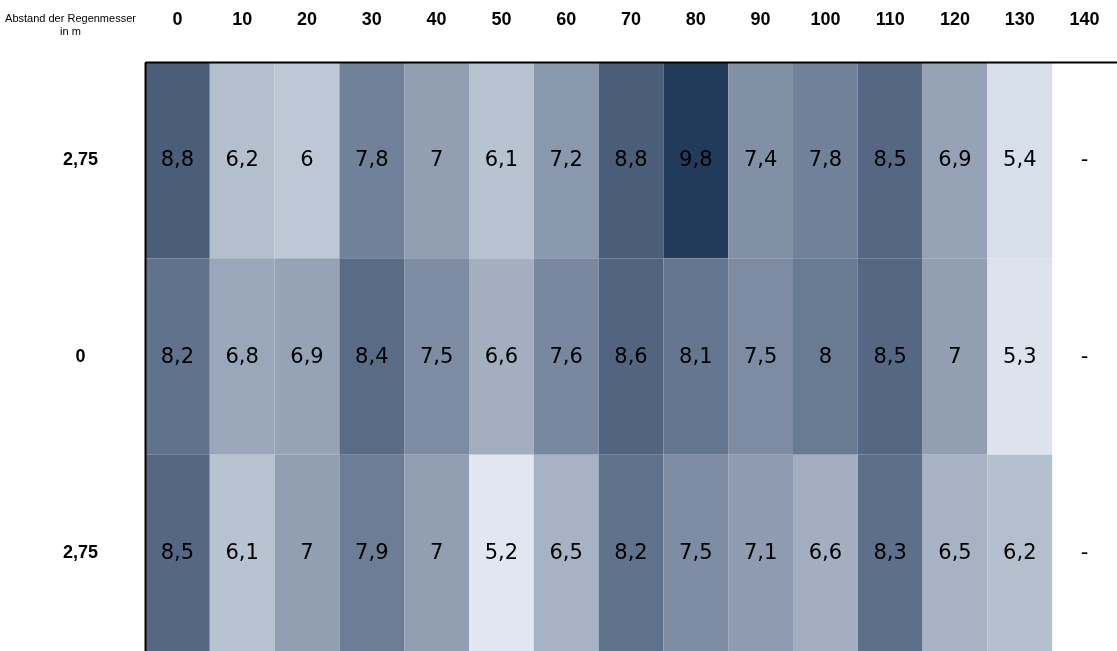  Describe the element at coordinates (631, 355) in the screenshot. I see `data-label: 8,6` at that location.